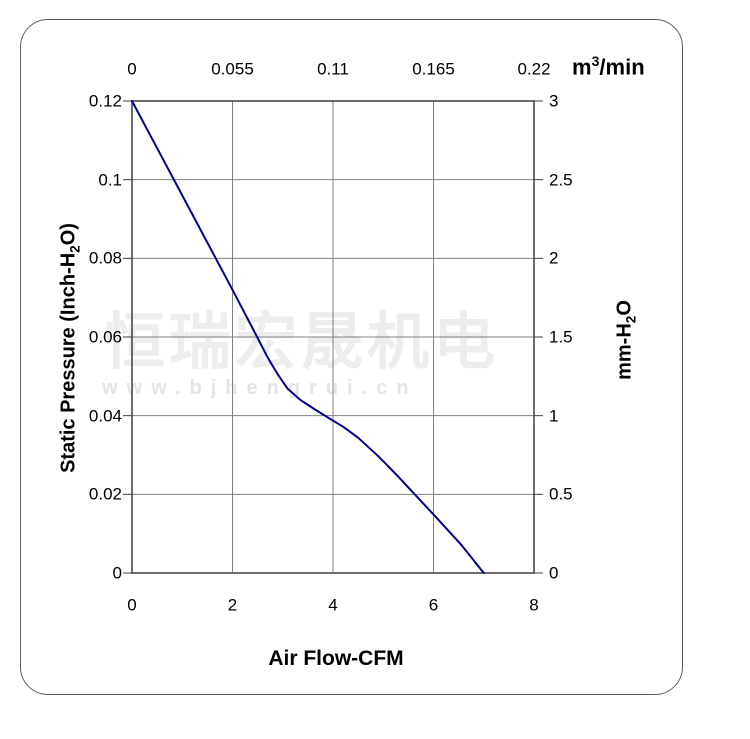 This screenshot has height=739, width=750. Describe the element at coordinates (554, 416) in the screenshot. I see `right-axis-tick-label: 1` at that location.